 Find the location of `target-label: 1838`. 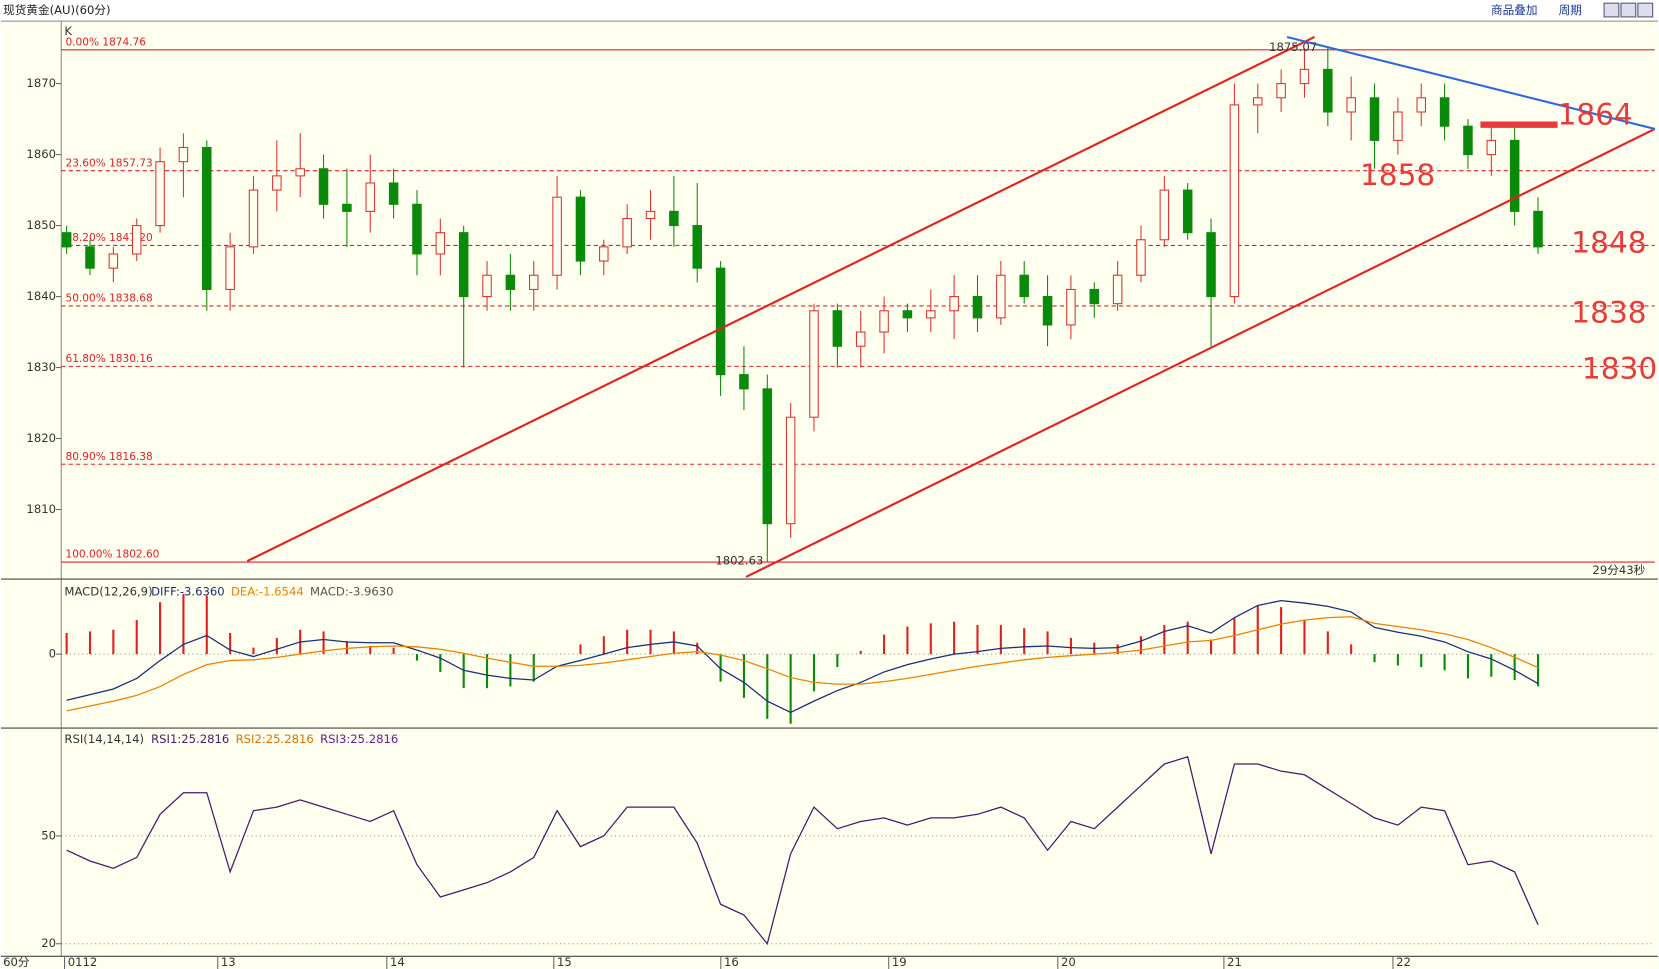

target-label: 1838 is located at coordinates (1608, 312).